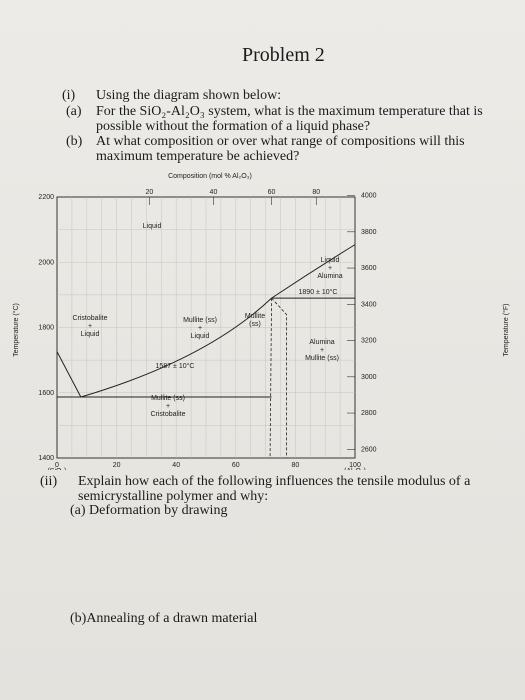 The image size is (525, 700). What do you see at coordinates (164, 618) in the screenshot?
I see `subquestion: (b)Annealing of a drawn material` at bounding box center [164, 618].